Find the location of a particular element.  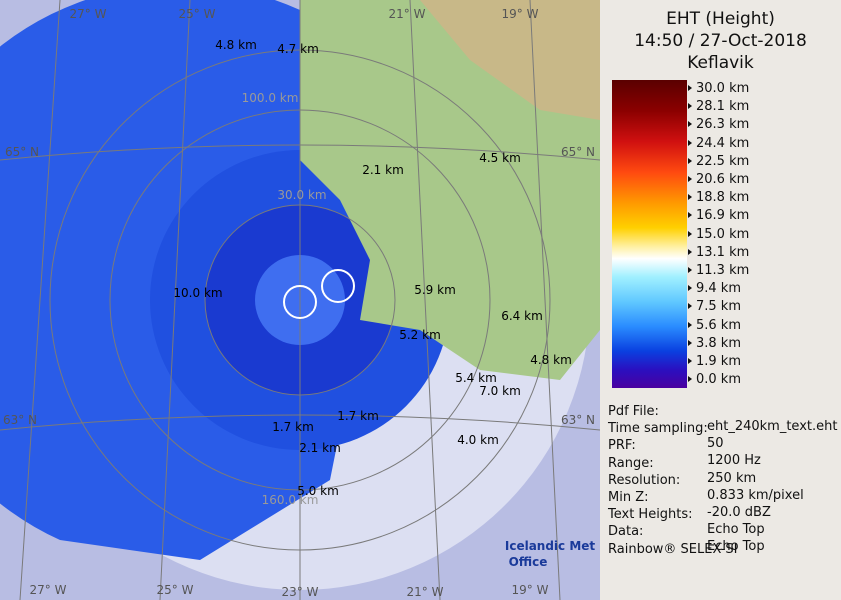

legend-label: 3.8 km is located at coordinates (714, 343).